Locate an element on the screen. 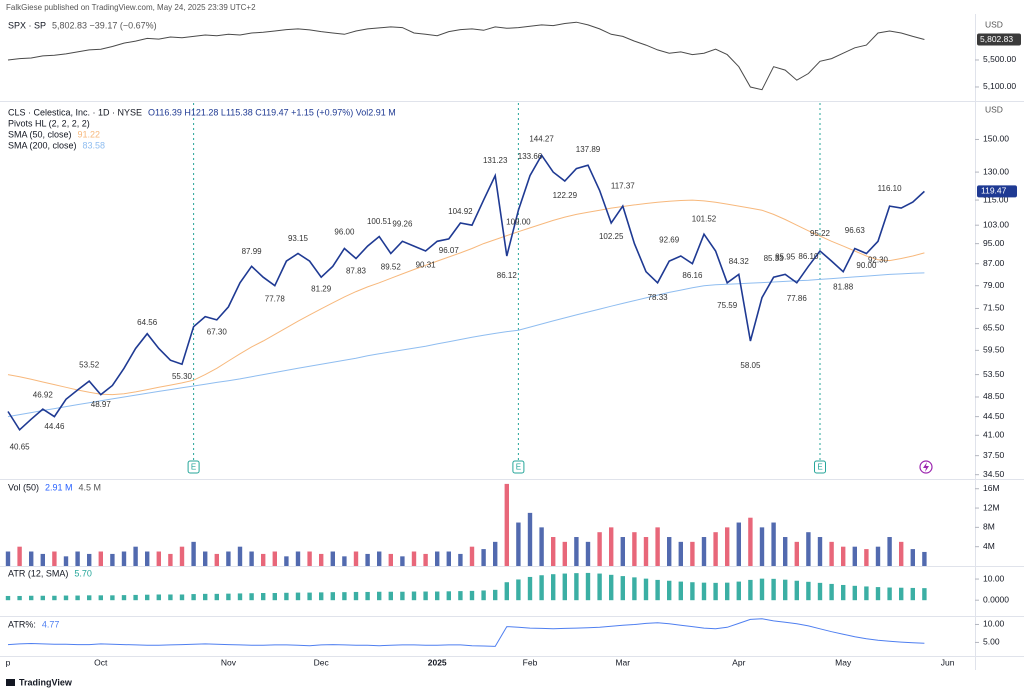 The image size is (1024, 692). y-tick-label: 44.50 is located at coordinates (994, 416).